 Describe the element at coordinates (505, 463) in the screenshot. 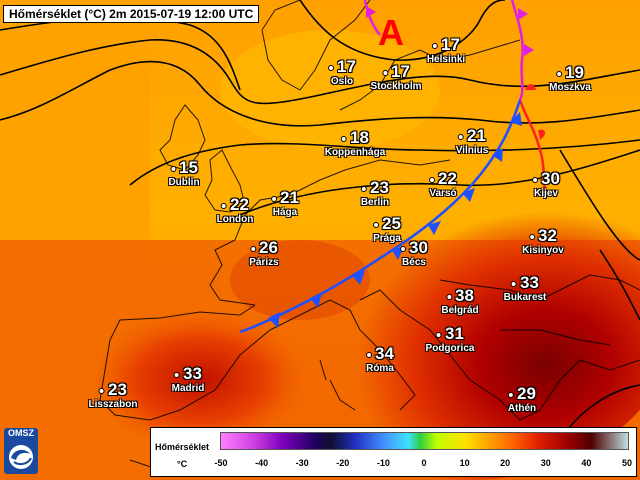

I see `legend-tick-label: 20` at that location.